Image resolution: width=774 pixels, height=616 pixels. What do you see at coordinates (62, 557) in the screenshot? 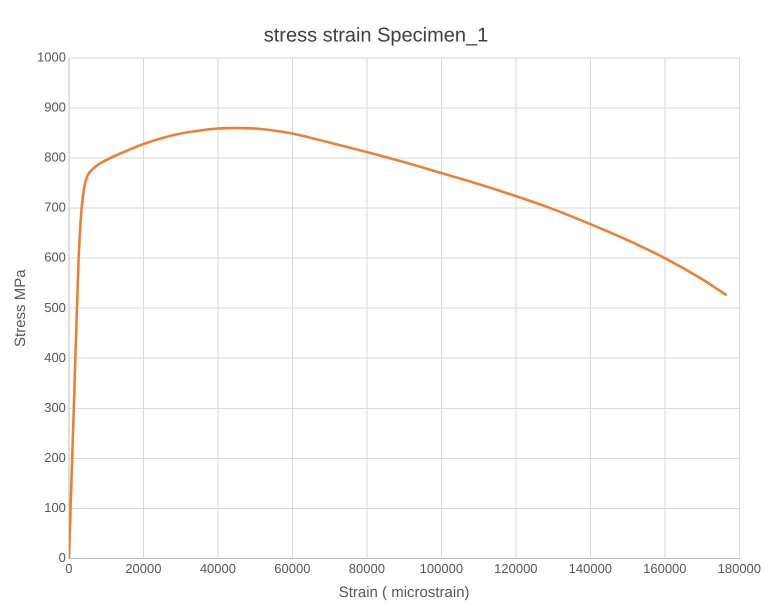
I see `y-tick-label: 0` at bounding box center [62, 557].